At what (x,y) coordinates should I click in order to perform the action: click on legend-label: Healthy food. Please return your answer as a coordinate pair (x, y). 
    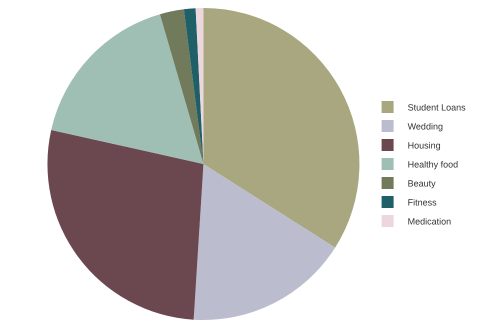
    Looking at the image, I should click on (433, 165).